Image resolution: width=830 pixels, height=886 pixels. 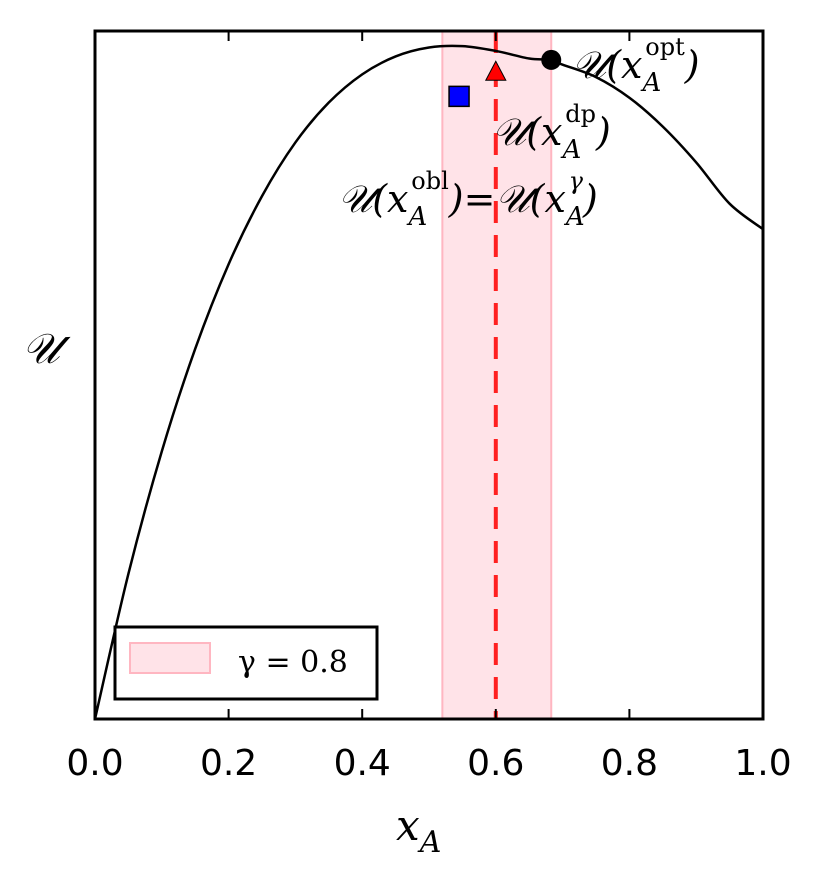 I want to click on legend-label: γ = 0.8, so click(x=293, y=662).